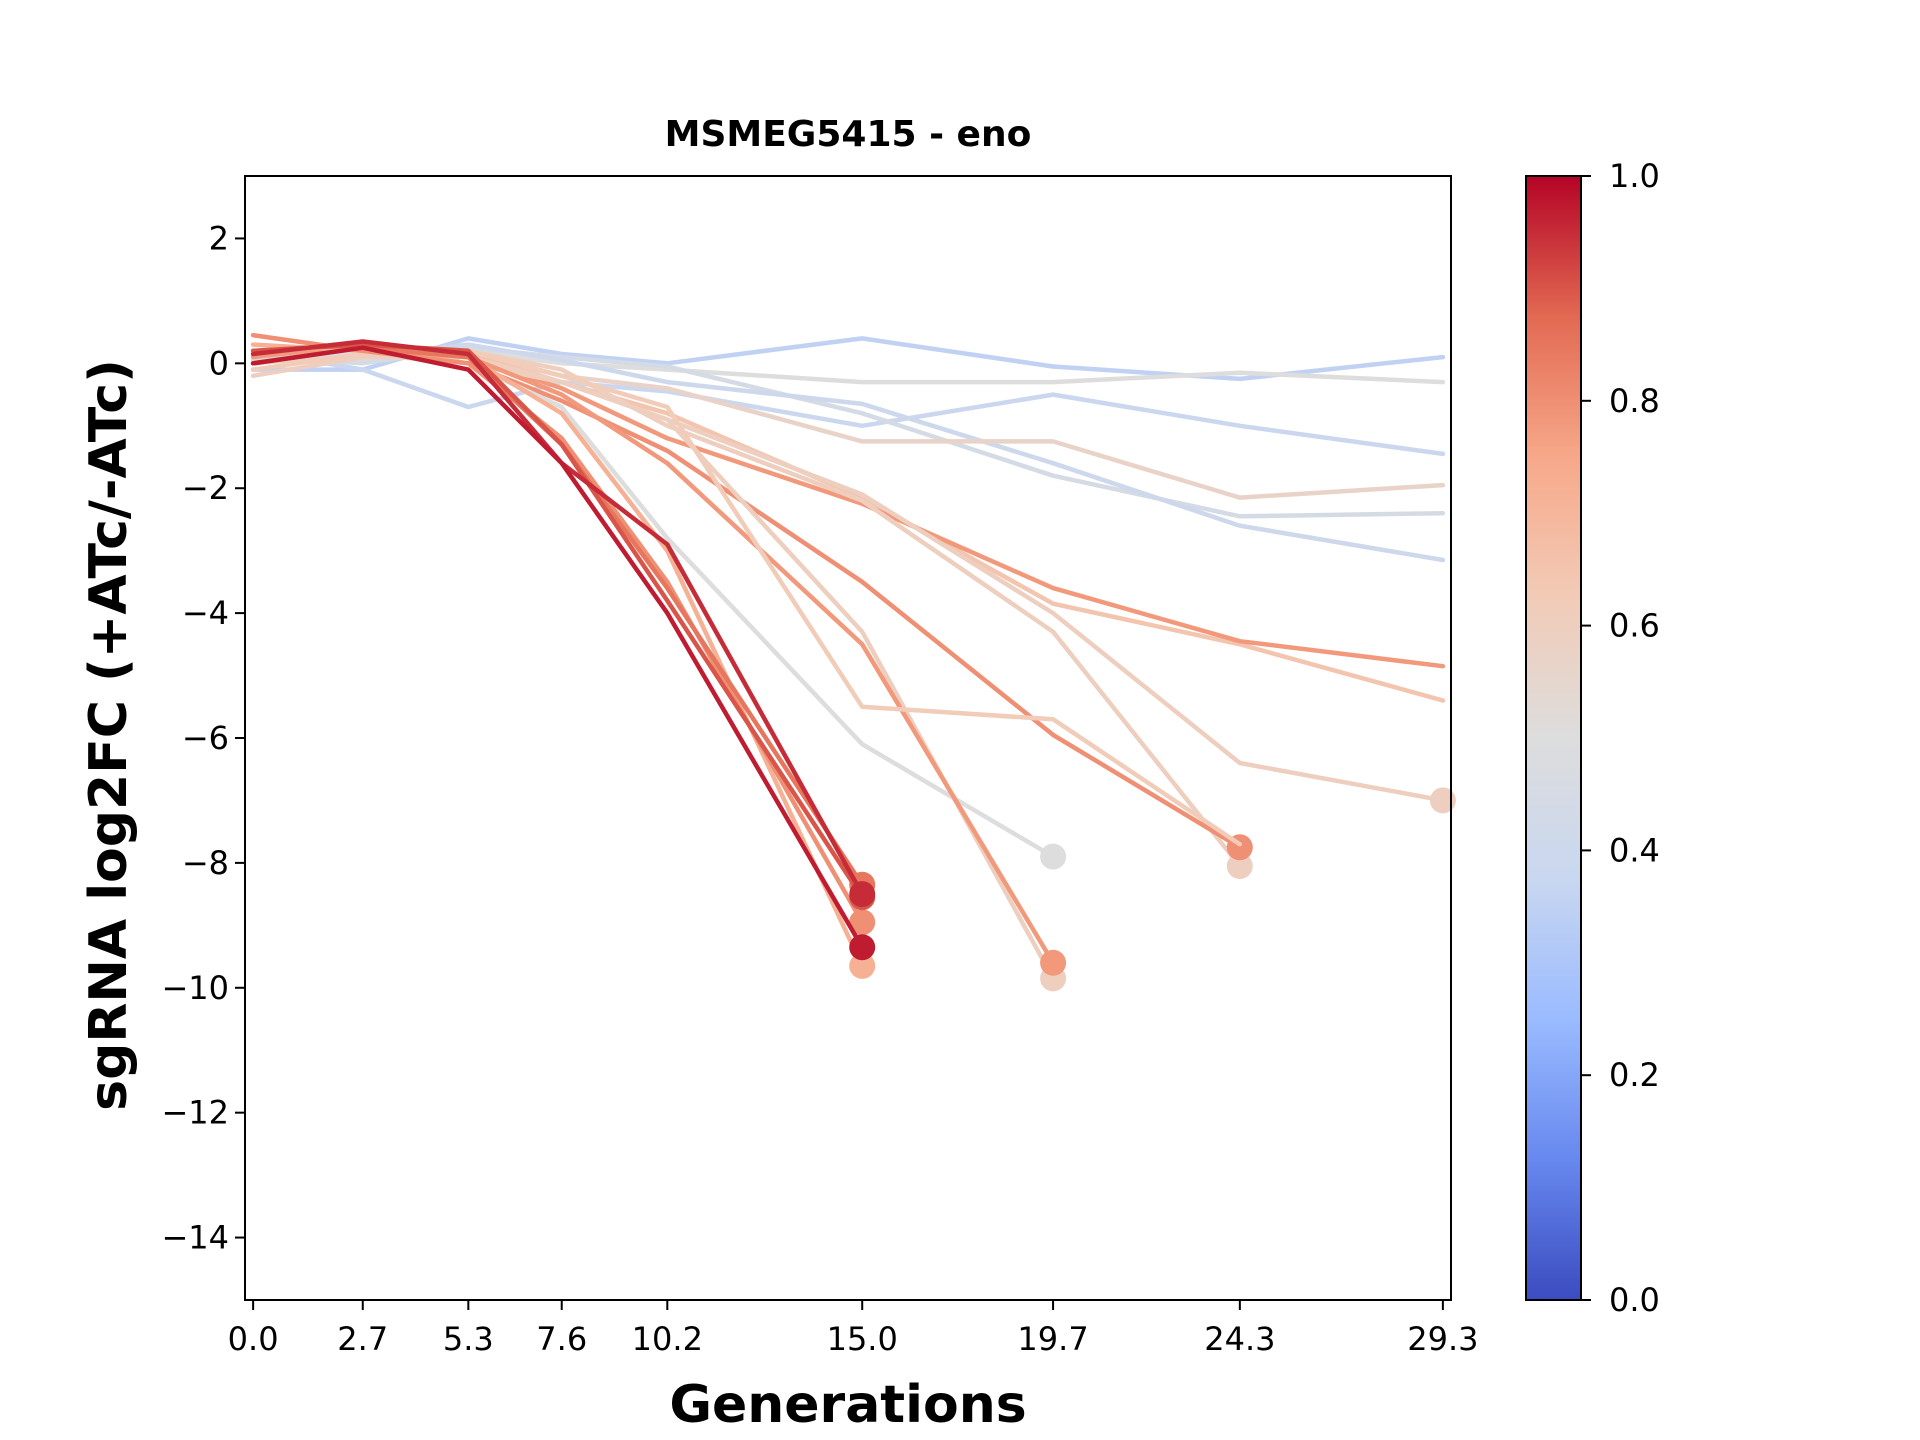  I want to click on colorbar-tick-label: 1.0, so click(1634, 176).